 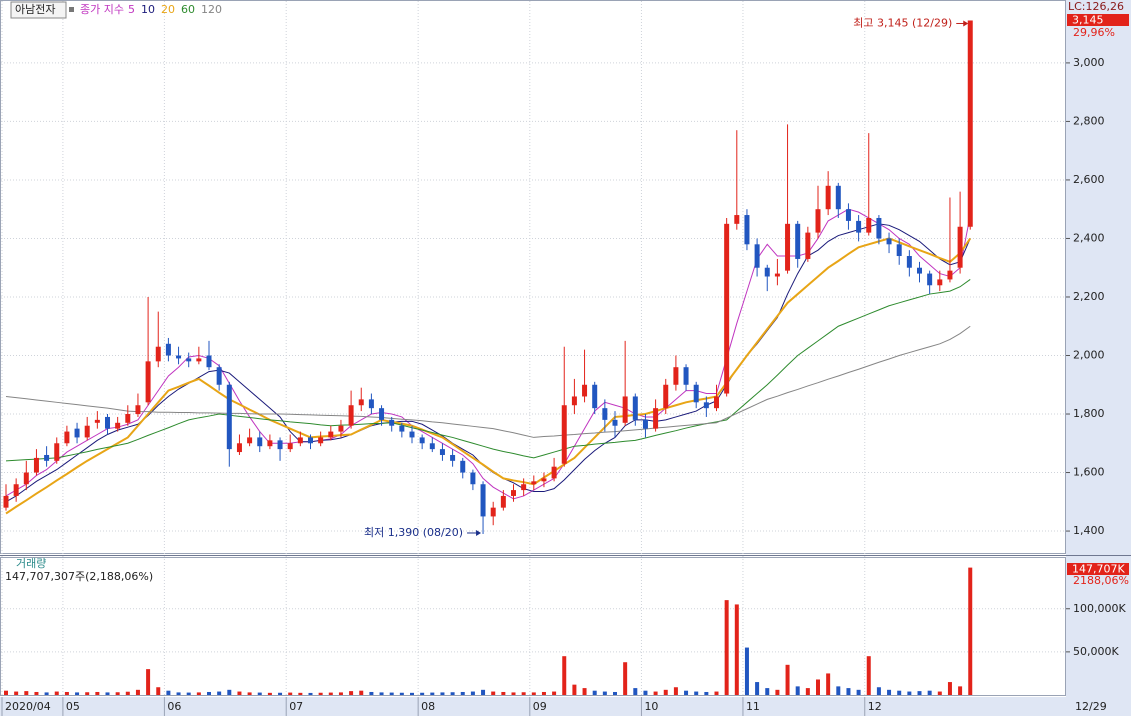 What do you see at coordinates (296, 706) in the screenshot?
I see `x-tick-label: 07` at bounding box center [296, 706].